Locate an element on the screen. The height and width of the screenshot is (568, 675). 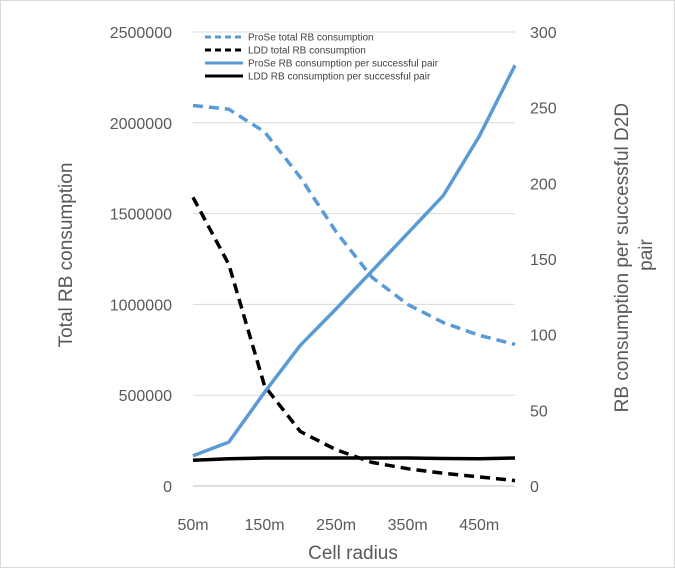
x-tick-label: 450m is located at coordinates (479, 525).